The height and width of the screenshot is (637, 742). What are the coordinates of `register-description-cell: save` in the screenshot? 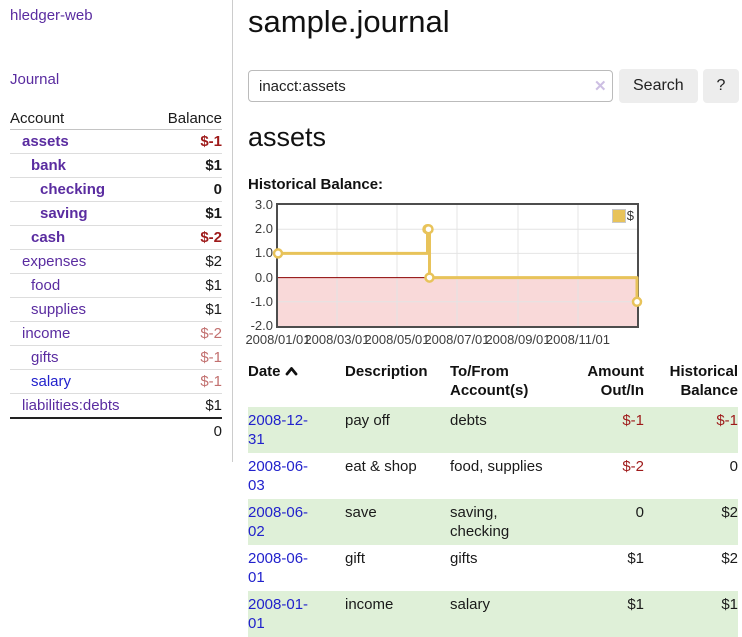 It's located at (361, 512).